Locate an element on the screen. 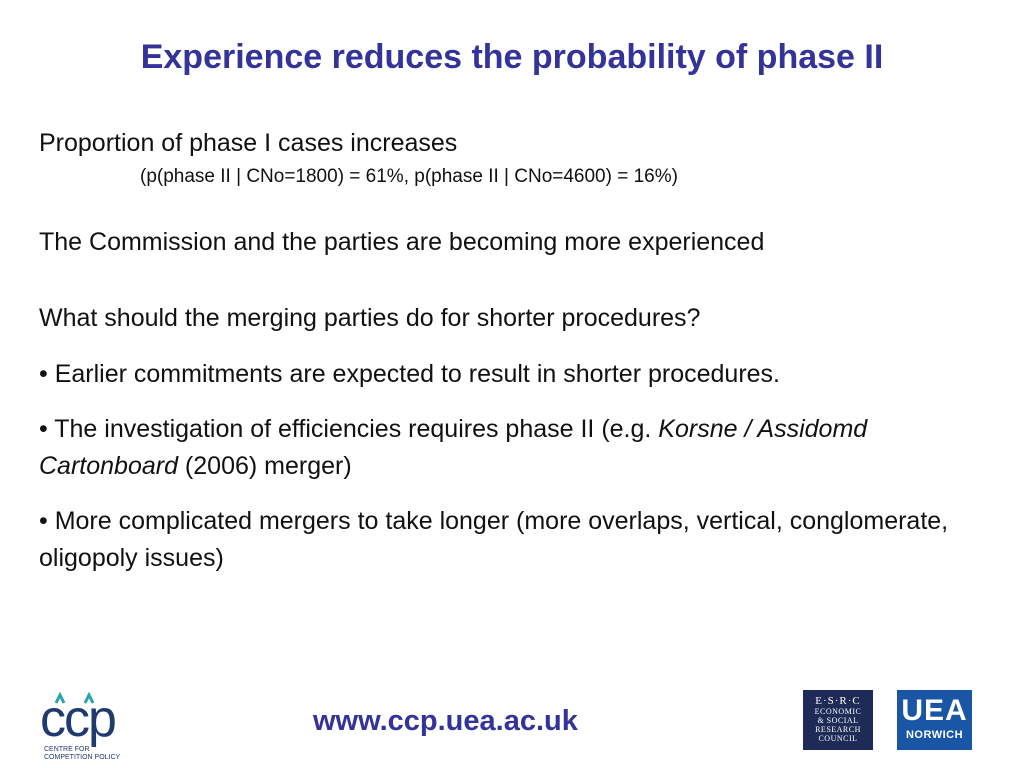 The width and height of the screenshot is (1024, 768). body-line-phase-proportion: Proportion of phase I cases increases is located at coordinates (248, 143).